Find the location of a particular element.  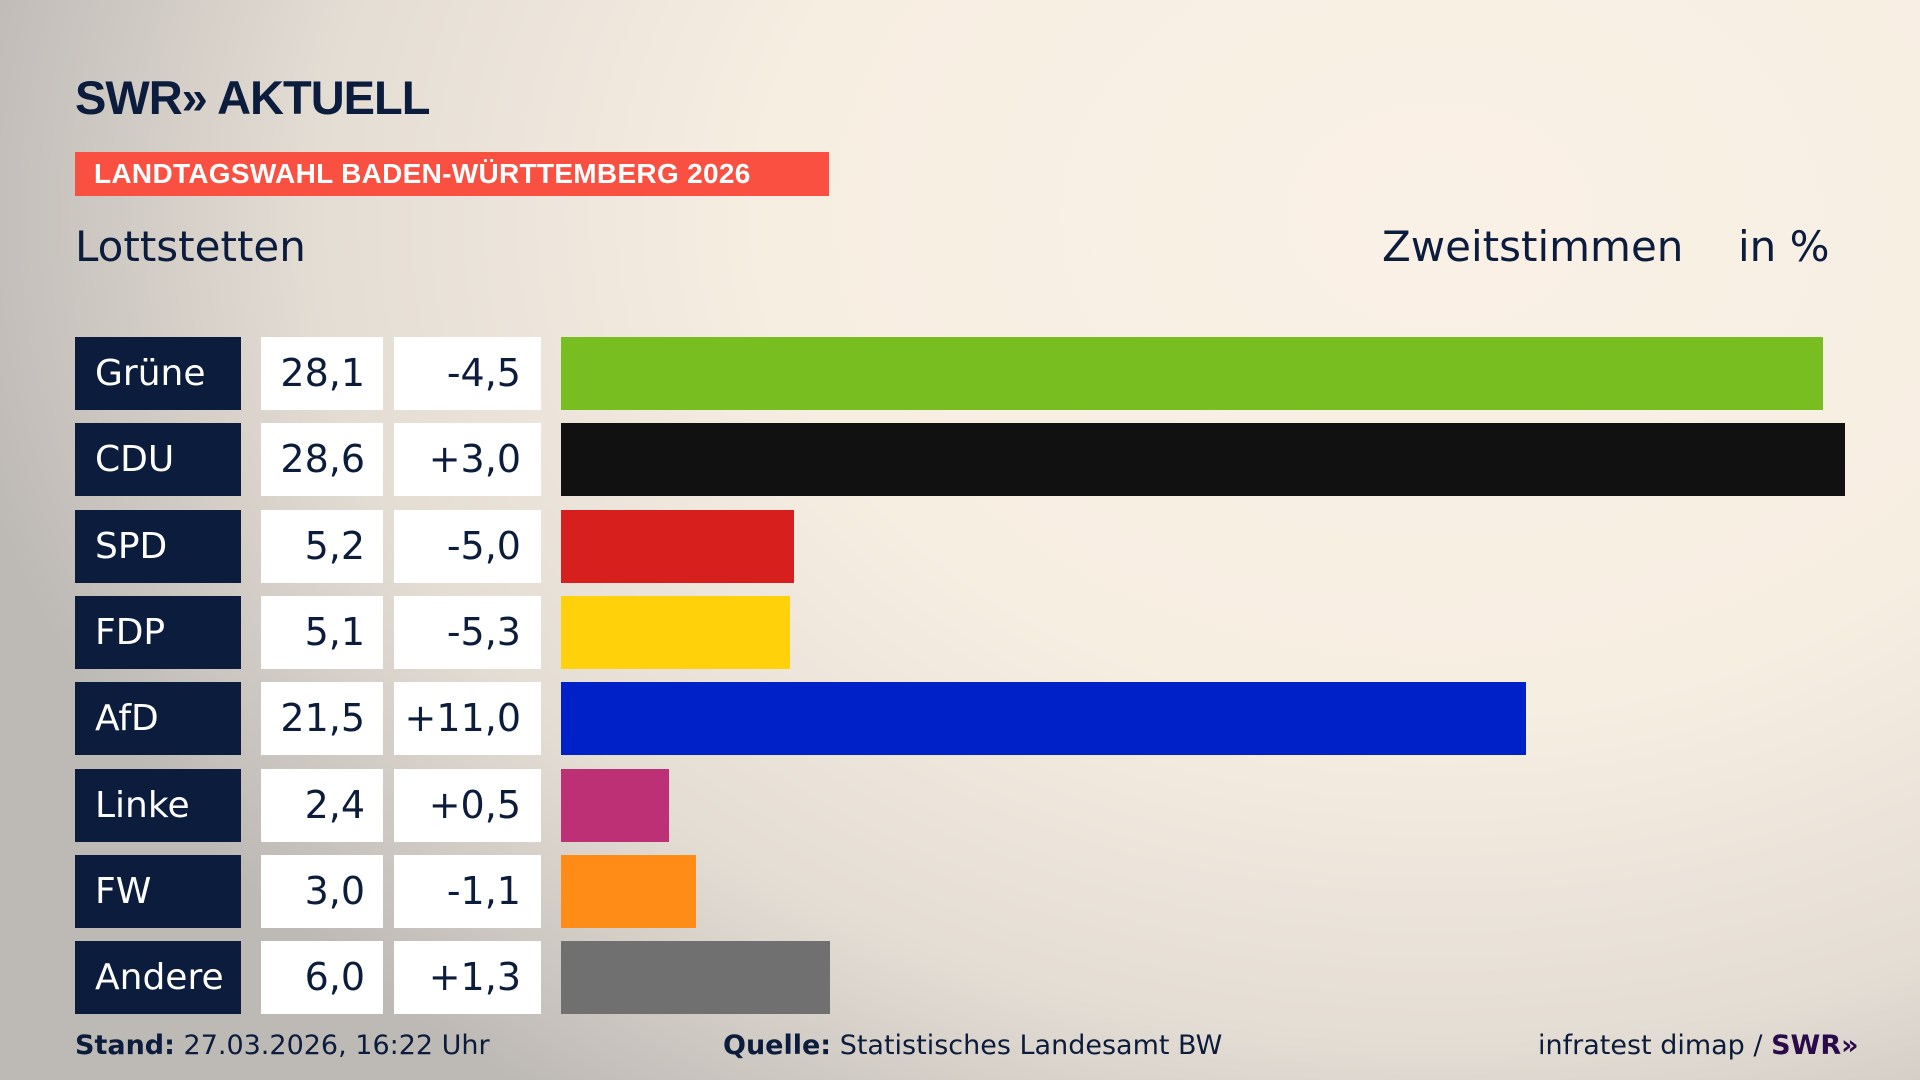

region-title: Lottstetten is located at coordinates (190, 246).